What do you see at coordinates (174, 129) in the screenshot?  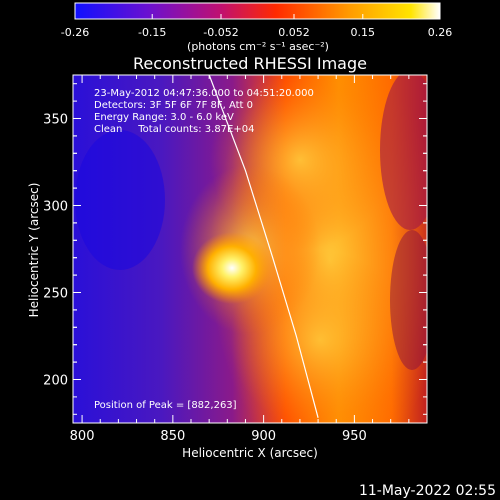 I see `annotation-clean: Clean Total counts: 3.87E+04` at bounding box center [174, 129].